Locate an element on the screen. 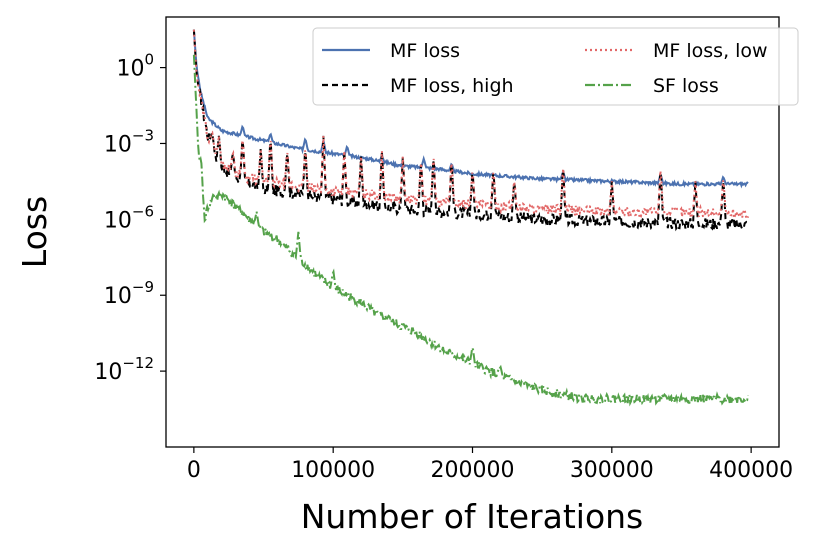 The image size is (830, 554). x-tick-label: 100000 is located at coordinates (333, 470).